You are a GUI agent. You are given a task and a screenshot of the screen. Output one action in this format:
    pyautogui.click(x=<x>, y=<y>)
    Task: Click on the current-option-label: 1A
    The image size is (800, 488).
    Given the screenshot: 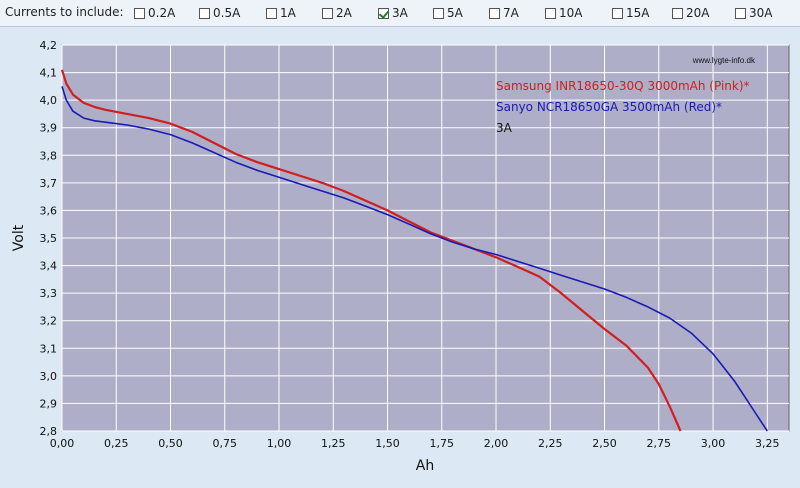 What is the action you would take?
    pyautogui.click(x=288, y=13)
    